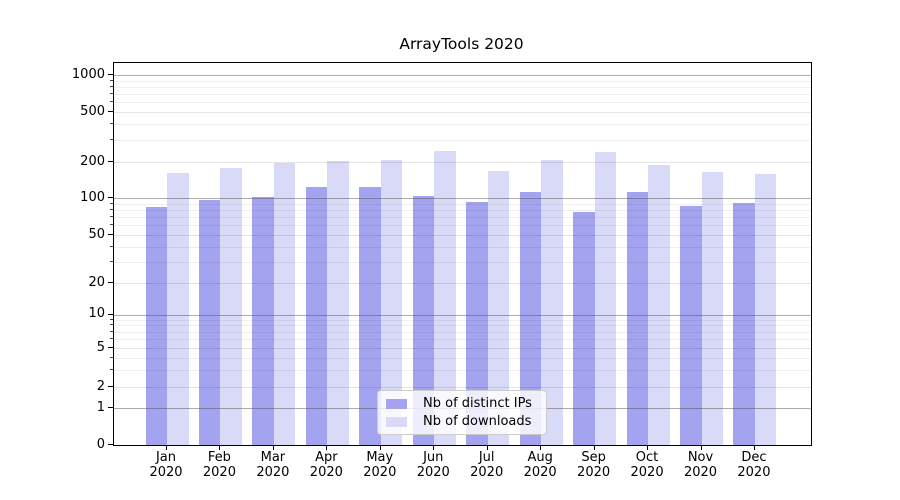 The height and width of the screenshot is (500, 900). I want to click on y-axis: 0 1 2 5 10 20 50 100 200 500 1000, so click(52, 257).